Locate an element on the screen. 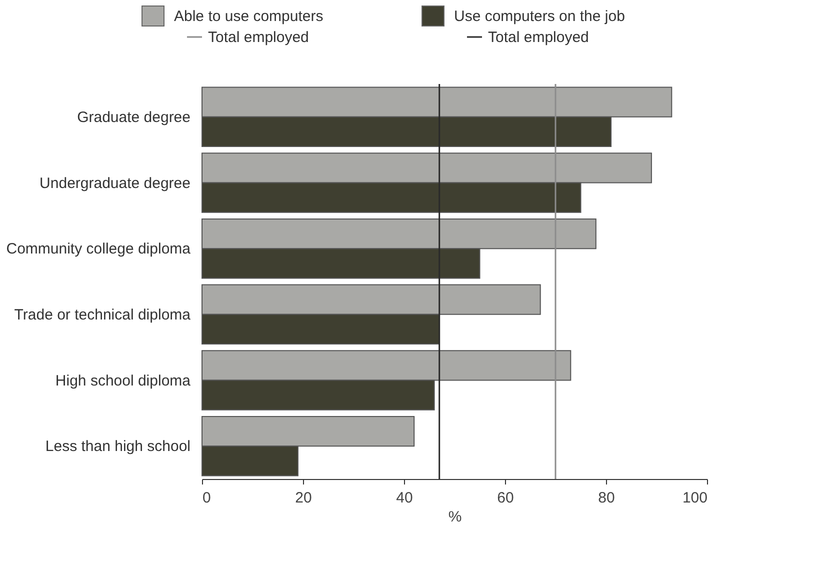  y-tick-label: Community college diploma is located at coordinates (99, 249).